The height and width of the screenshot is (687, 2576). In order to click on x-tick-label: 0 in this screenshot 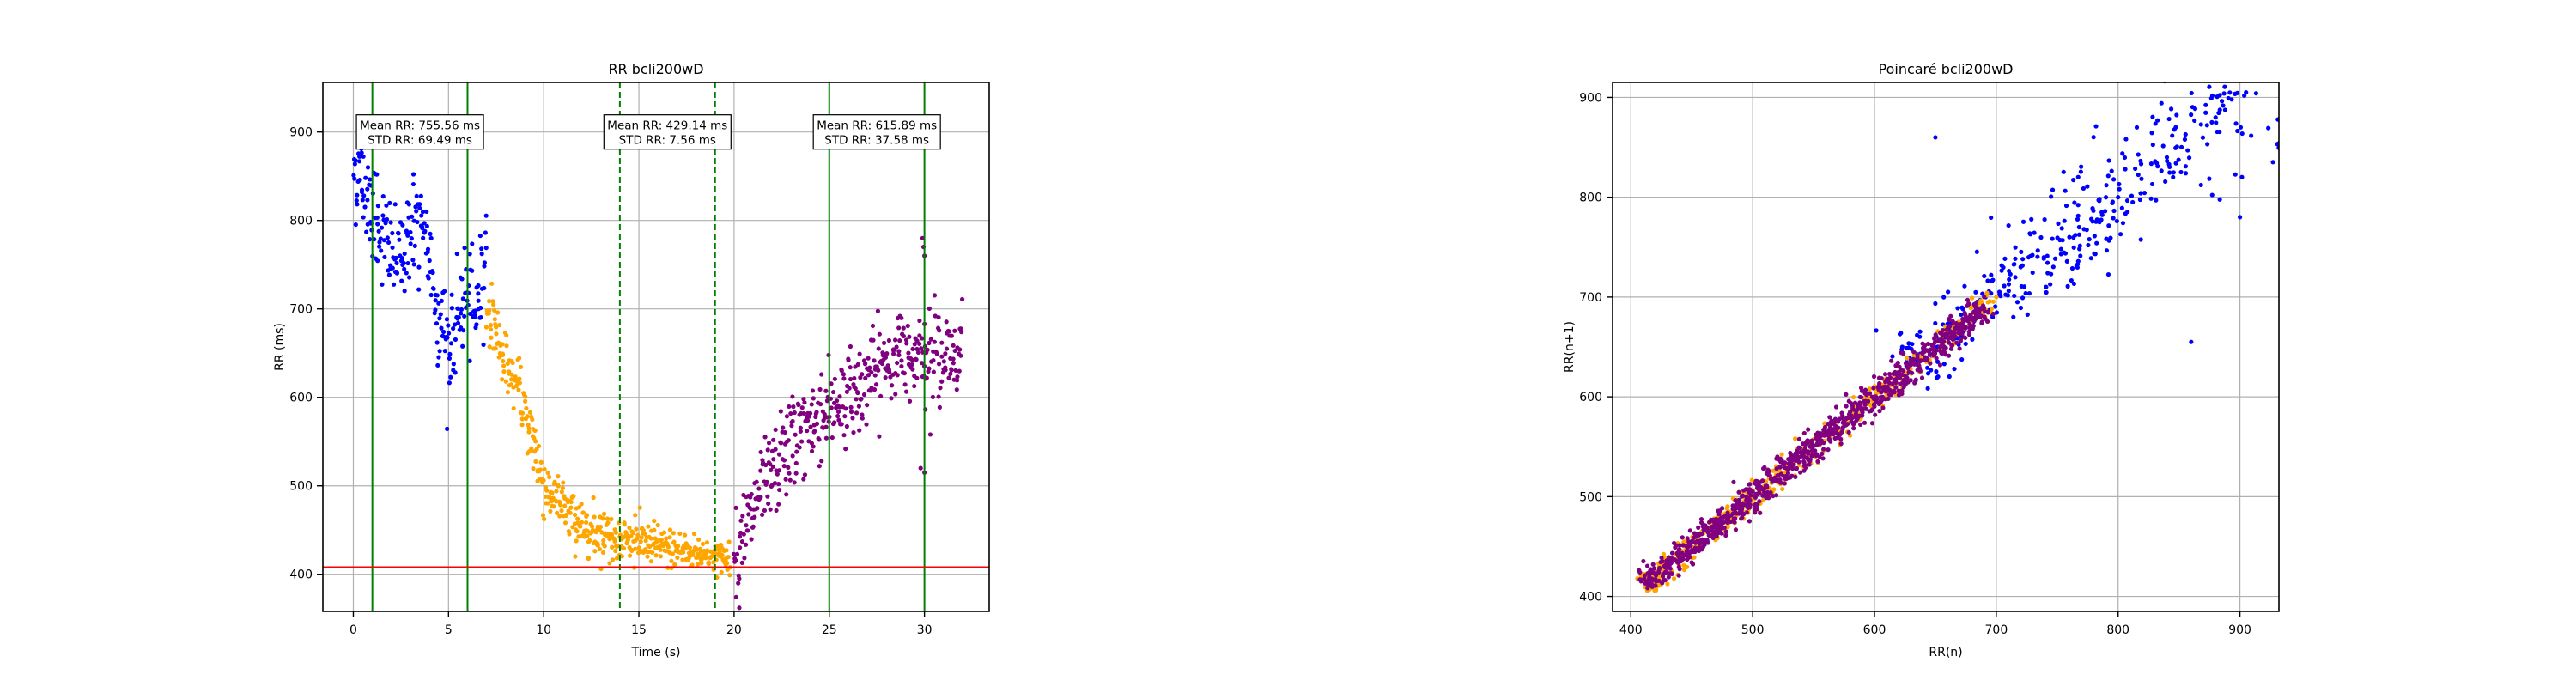, I will do `click(353, 630)`.